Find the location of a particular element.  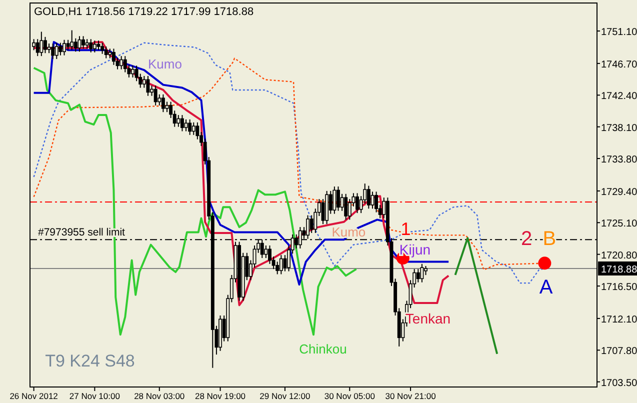

chart-title: GOLD,H1 1718.56 1719.22 1717.99 1718.88 is located at coordinates (144, 12).